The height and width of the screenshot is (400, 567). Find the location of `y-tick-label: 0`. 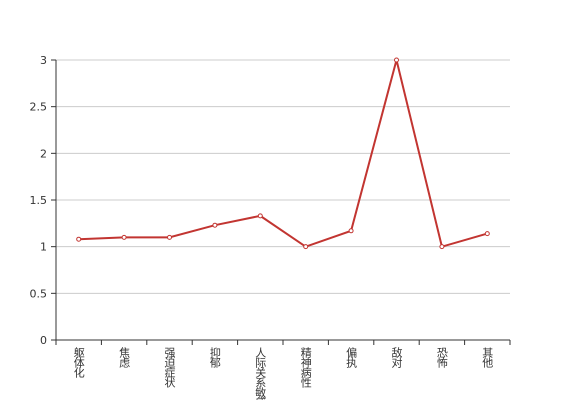

y-tick-label: 0 is located at coordinates (43, 340).